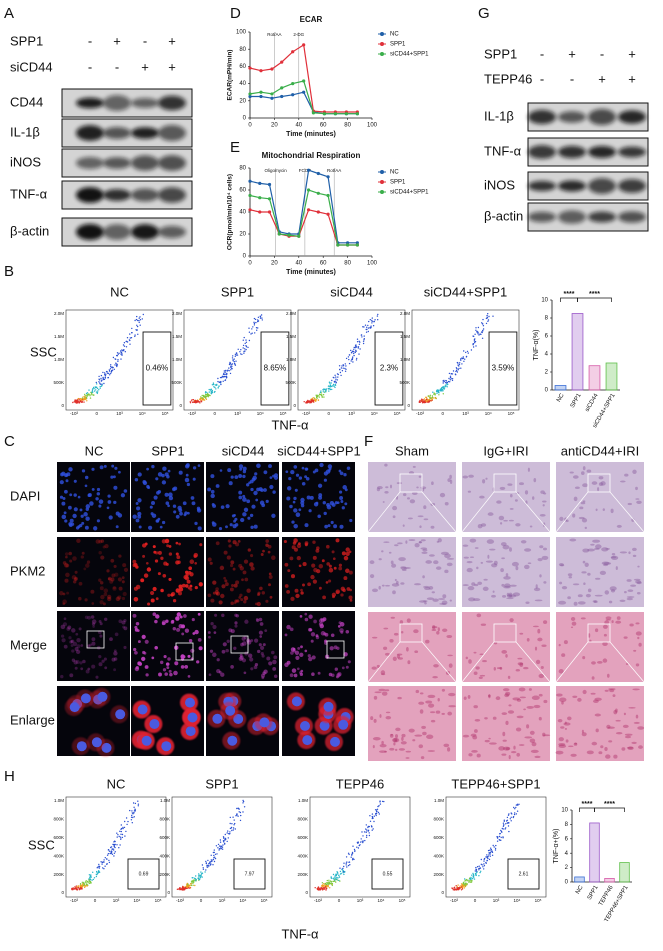 This screenshot has height=951, width=663. What do you see at coordinates (242, 84) in the screenshot?
I see `y-tick-label: 40` at bounding box center [242, 84].